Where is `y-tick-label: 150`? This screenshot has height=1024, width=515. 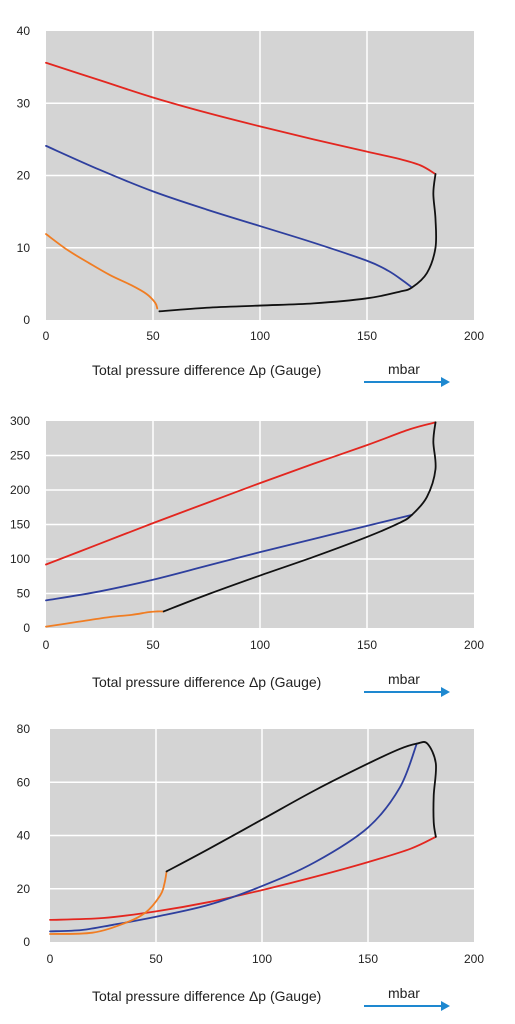 y-tick-label: 150 is located at coordinates (20, 525).